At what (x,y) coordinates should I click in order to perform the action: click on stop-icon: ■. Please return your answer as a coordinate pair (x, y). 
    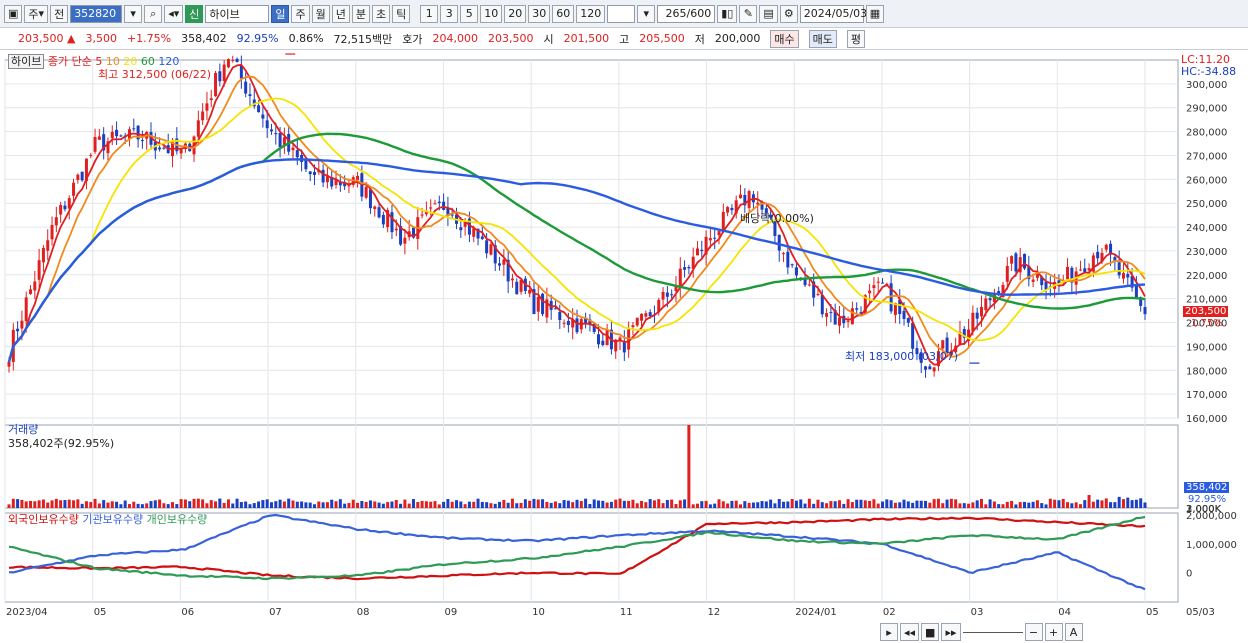
    Looking at the image, I should click on (930, 632).